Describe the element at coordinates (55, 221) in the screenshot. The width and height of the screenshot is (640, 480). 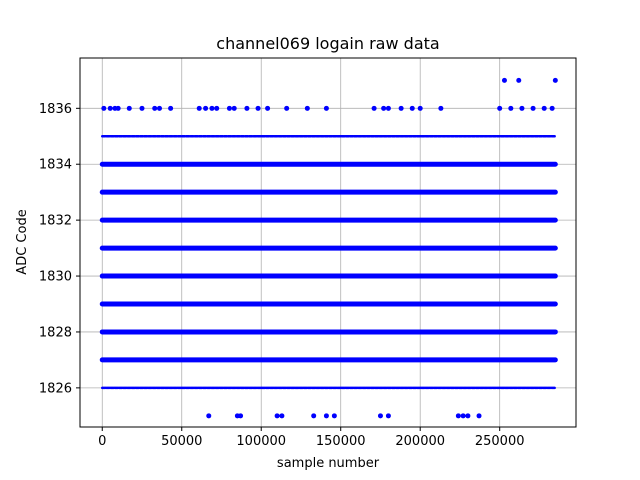
I see `y-tick-label: 1832` at that location.